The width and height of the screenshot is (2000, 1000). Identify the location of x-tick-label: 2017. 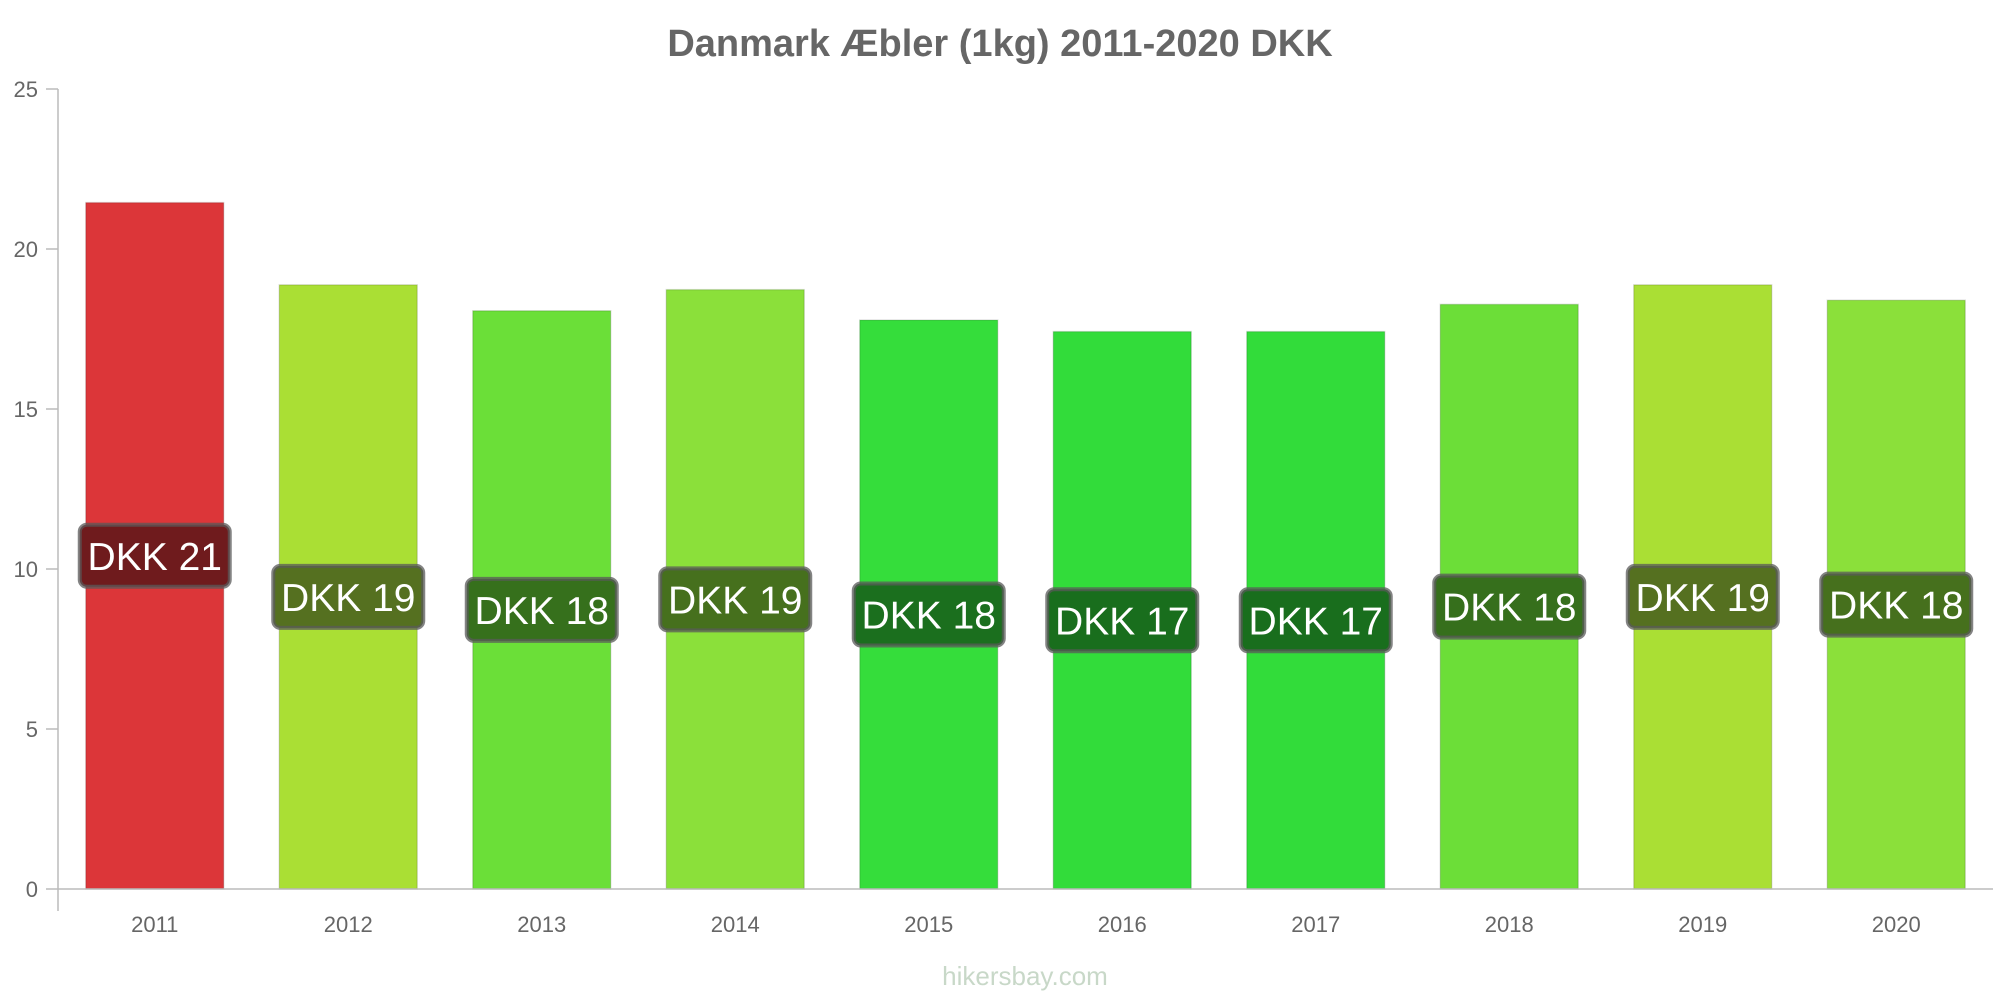
(1315, 924).